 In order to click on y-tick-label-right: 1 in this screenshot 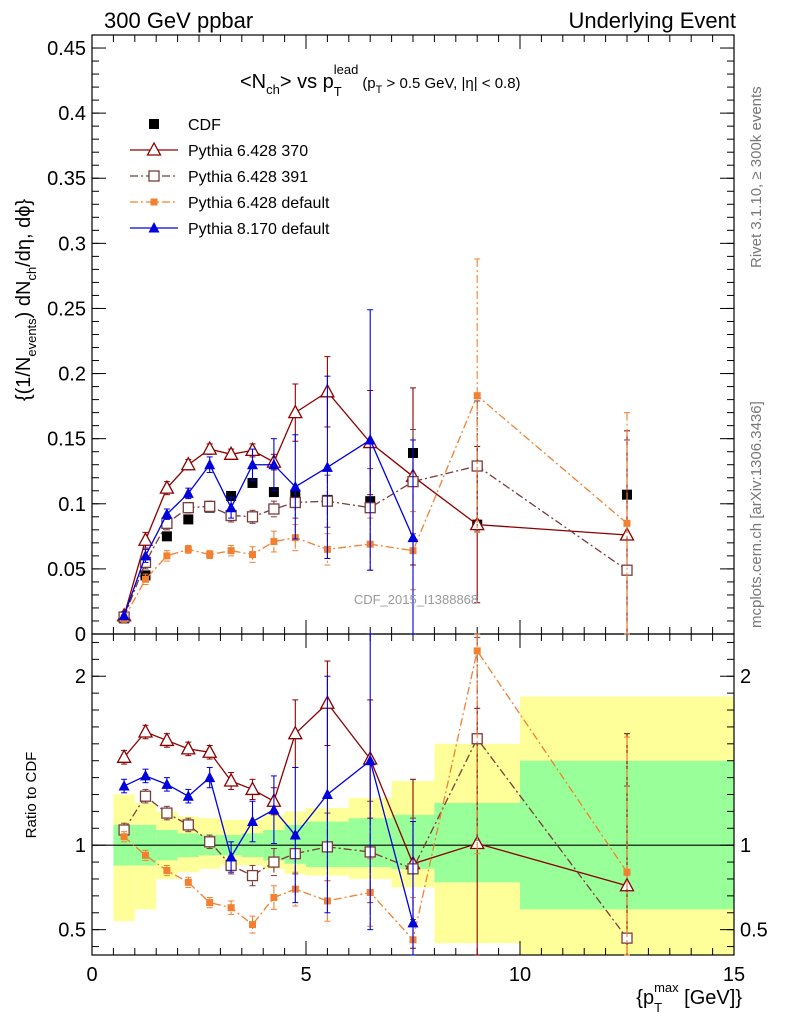, I will do `click(745, 846)`.